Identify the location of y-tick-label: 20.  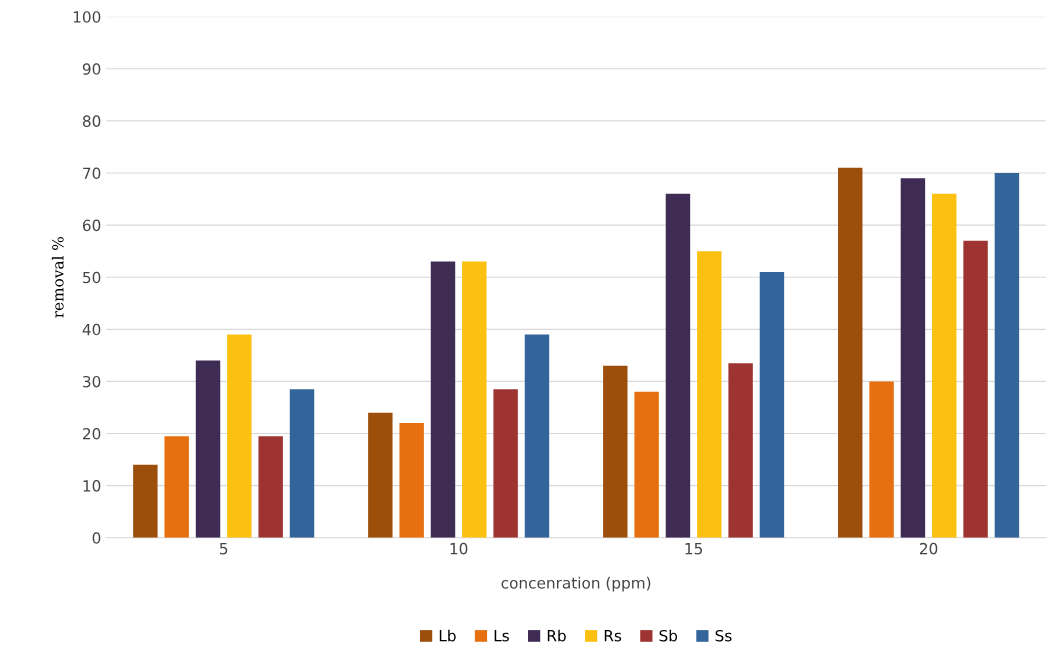
(92, 434).